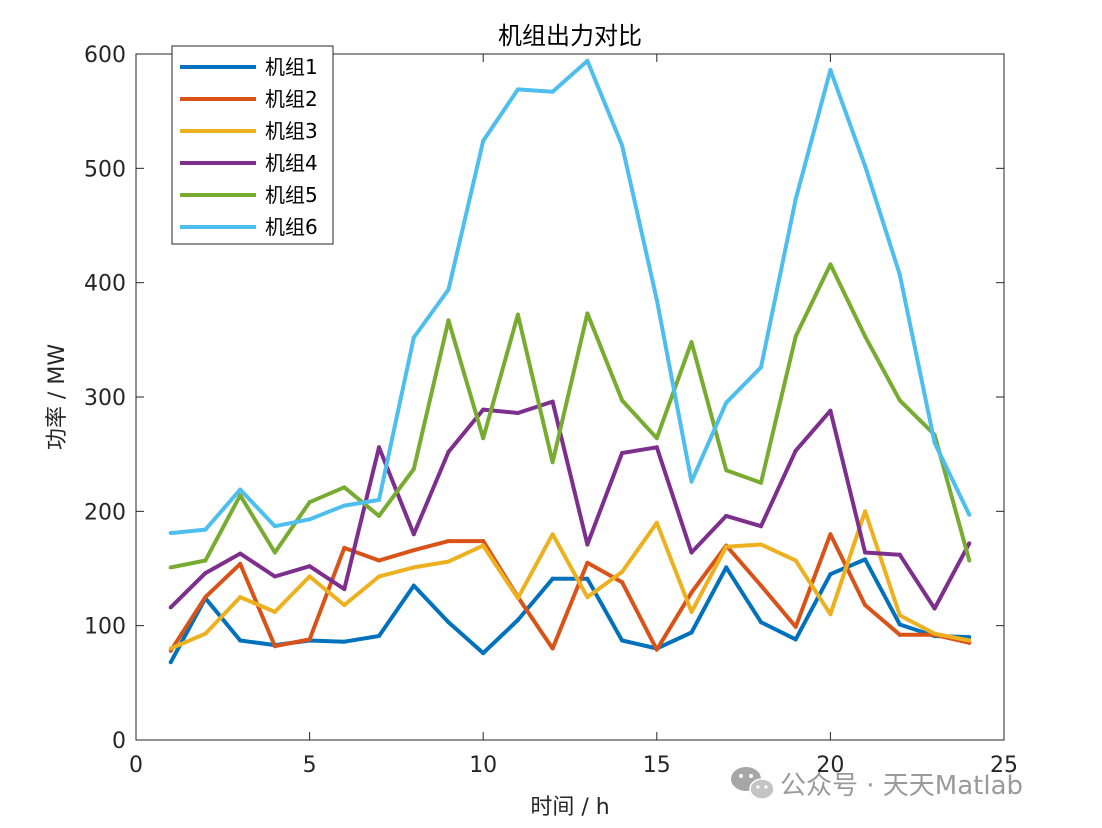  Describe the element at coordinates (249, 131) in the screenshot. I see `legend-item: 机组3` at that location.